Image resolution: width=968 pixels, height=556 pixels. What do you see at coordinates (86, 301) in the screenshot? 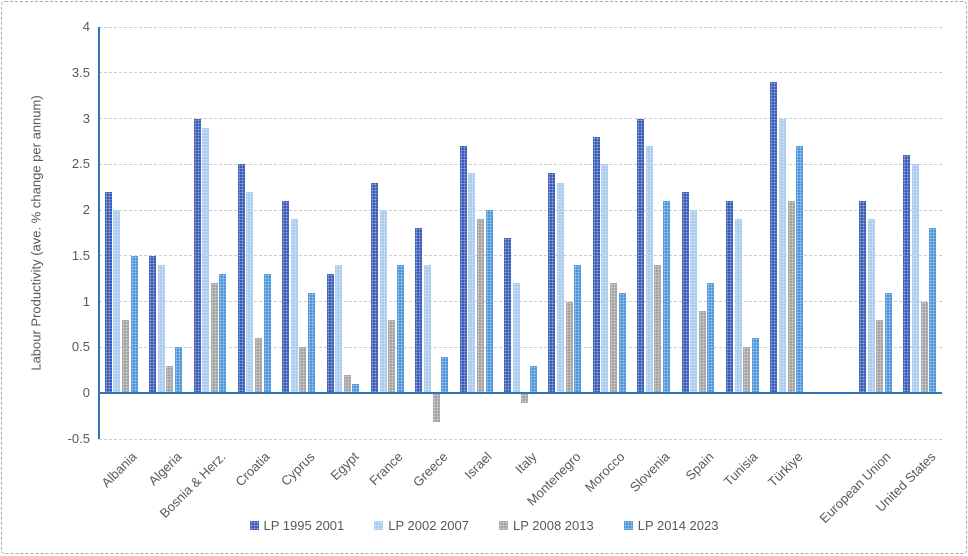
I see `y-tick-1: 1` at bounding box center [86, 301].